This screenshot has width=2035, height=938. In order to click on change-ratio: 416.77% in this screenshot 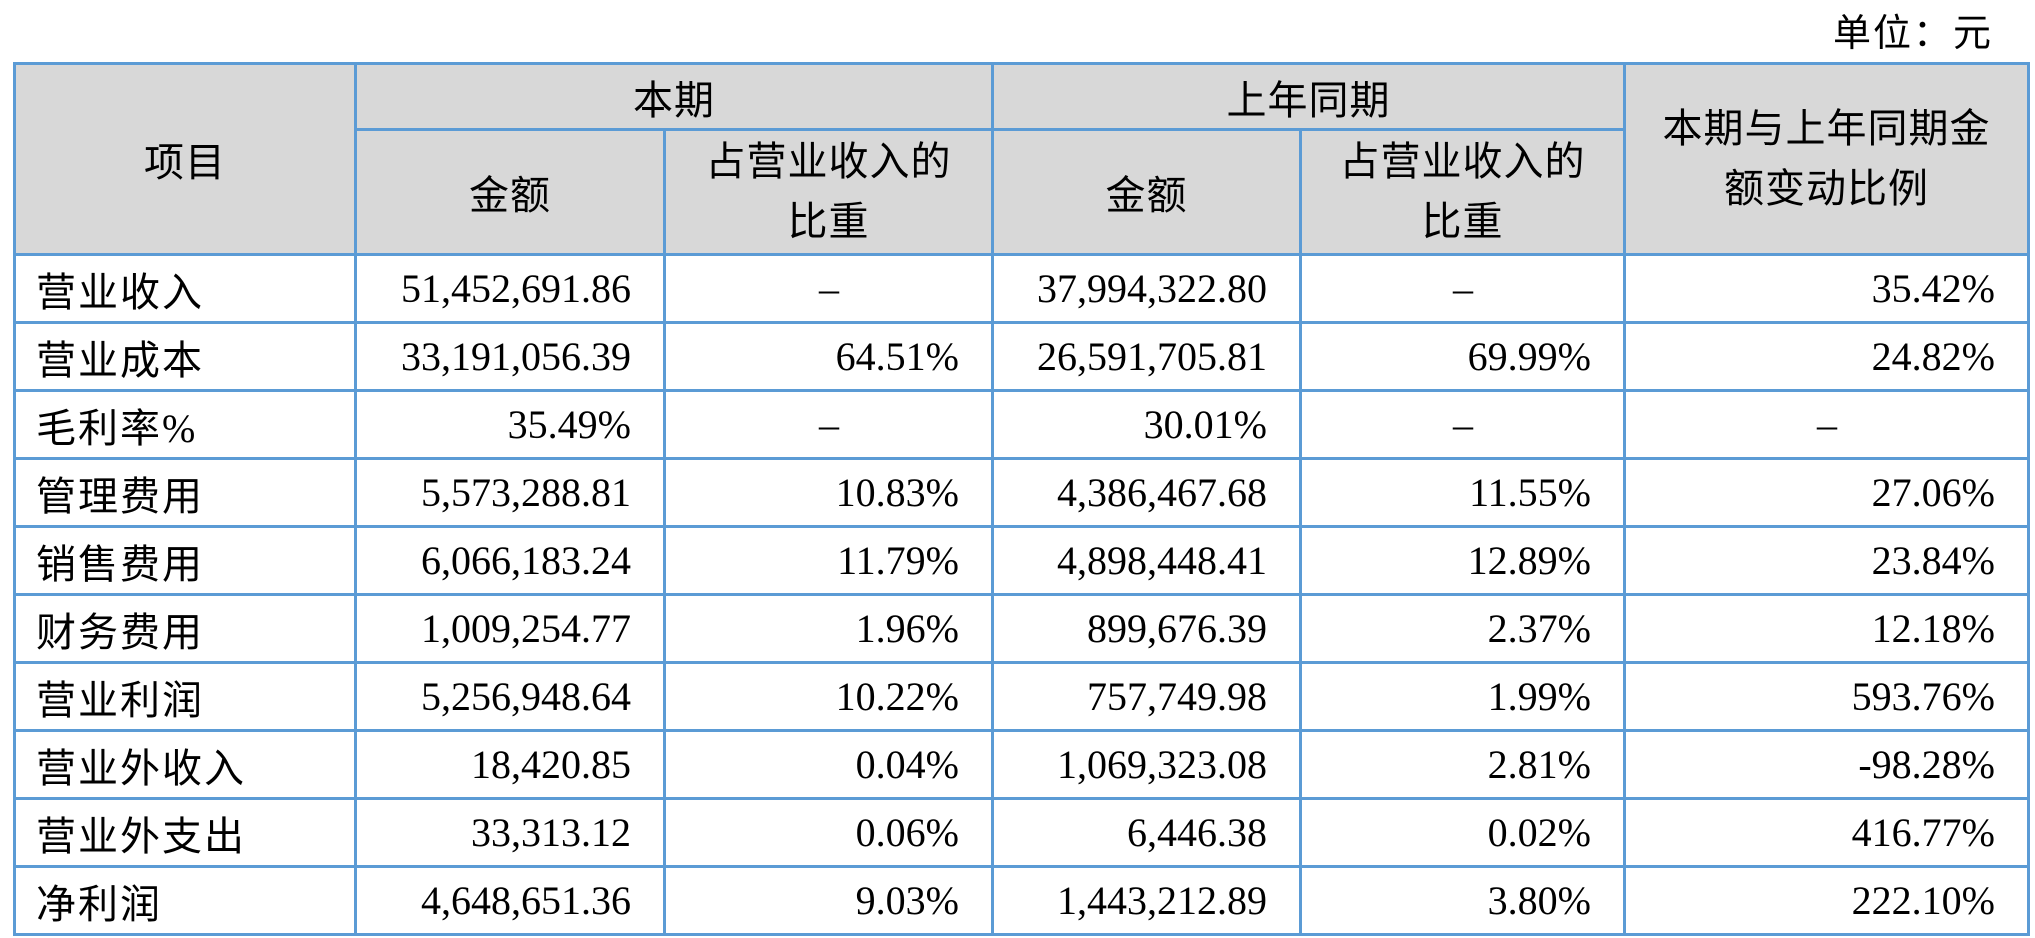, I will do `click(1826, 832)`.